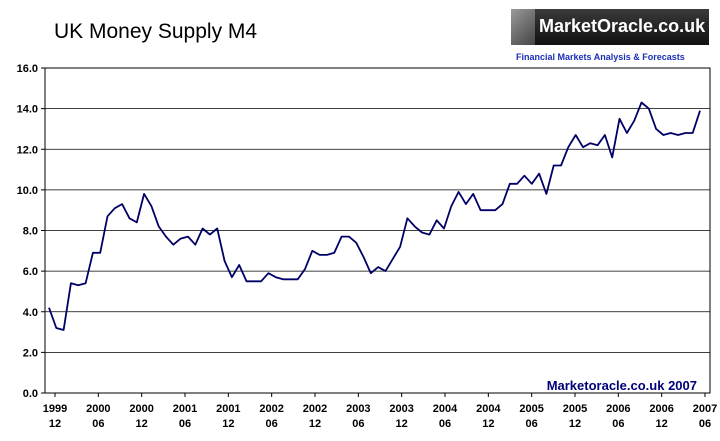 This screenshot has width=720, height=441. I want to click on chart-annotation: Marketoracle.co.uk 2007, so click(622, 385).